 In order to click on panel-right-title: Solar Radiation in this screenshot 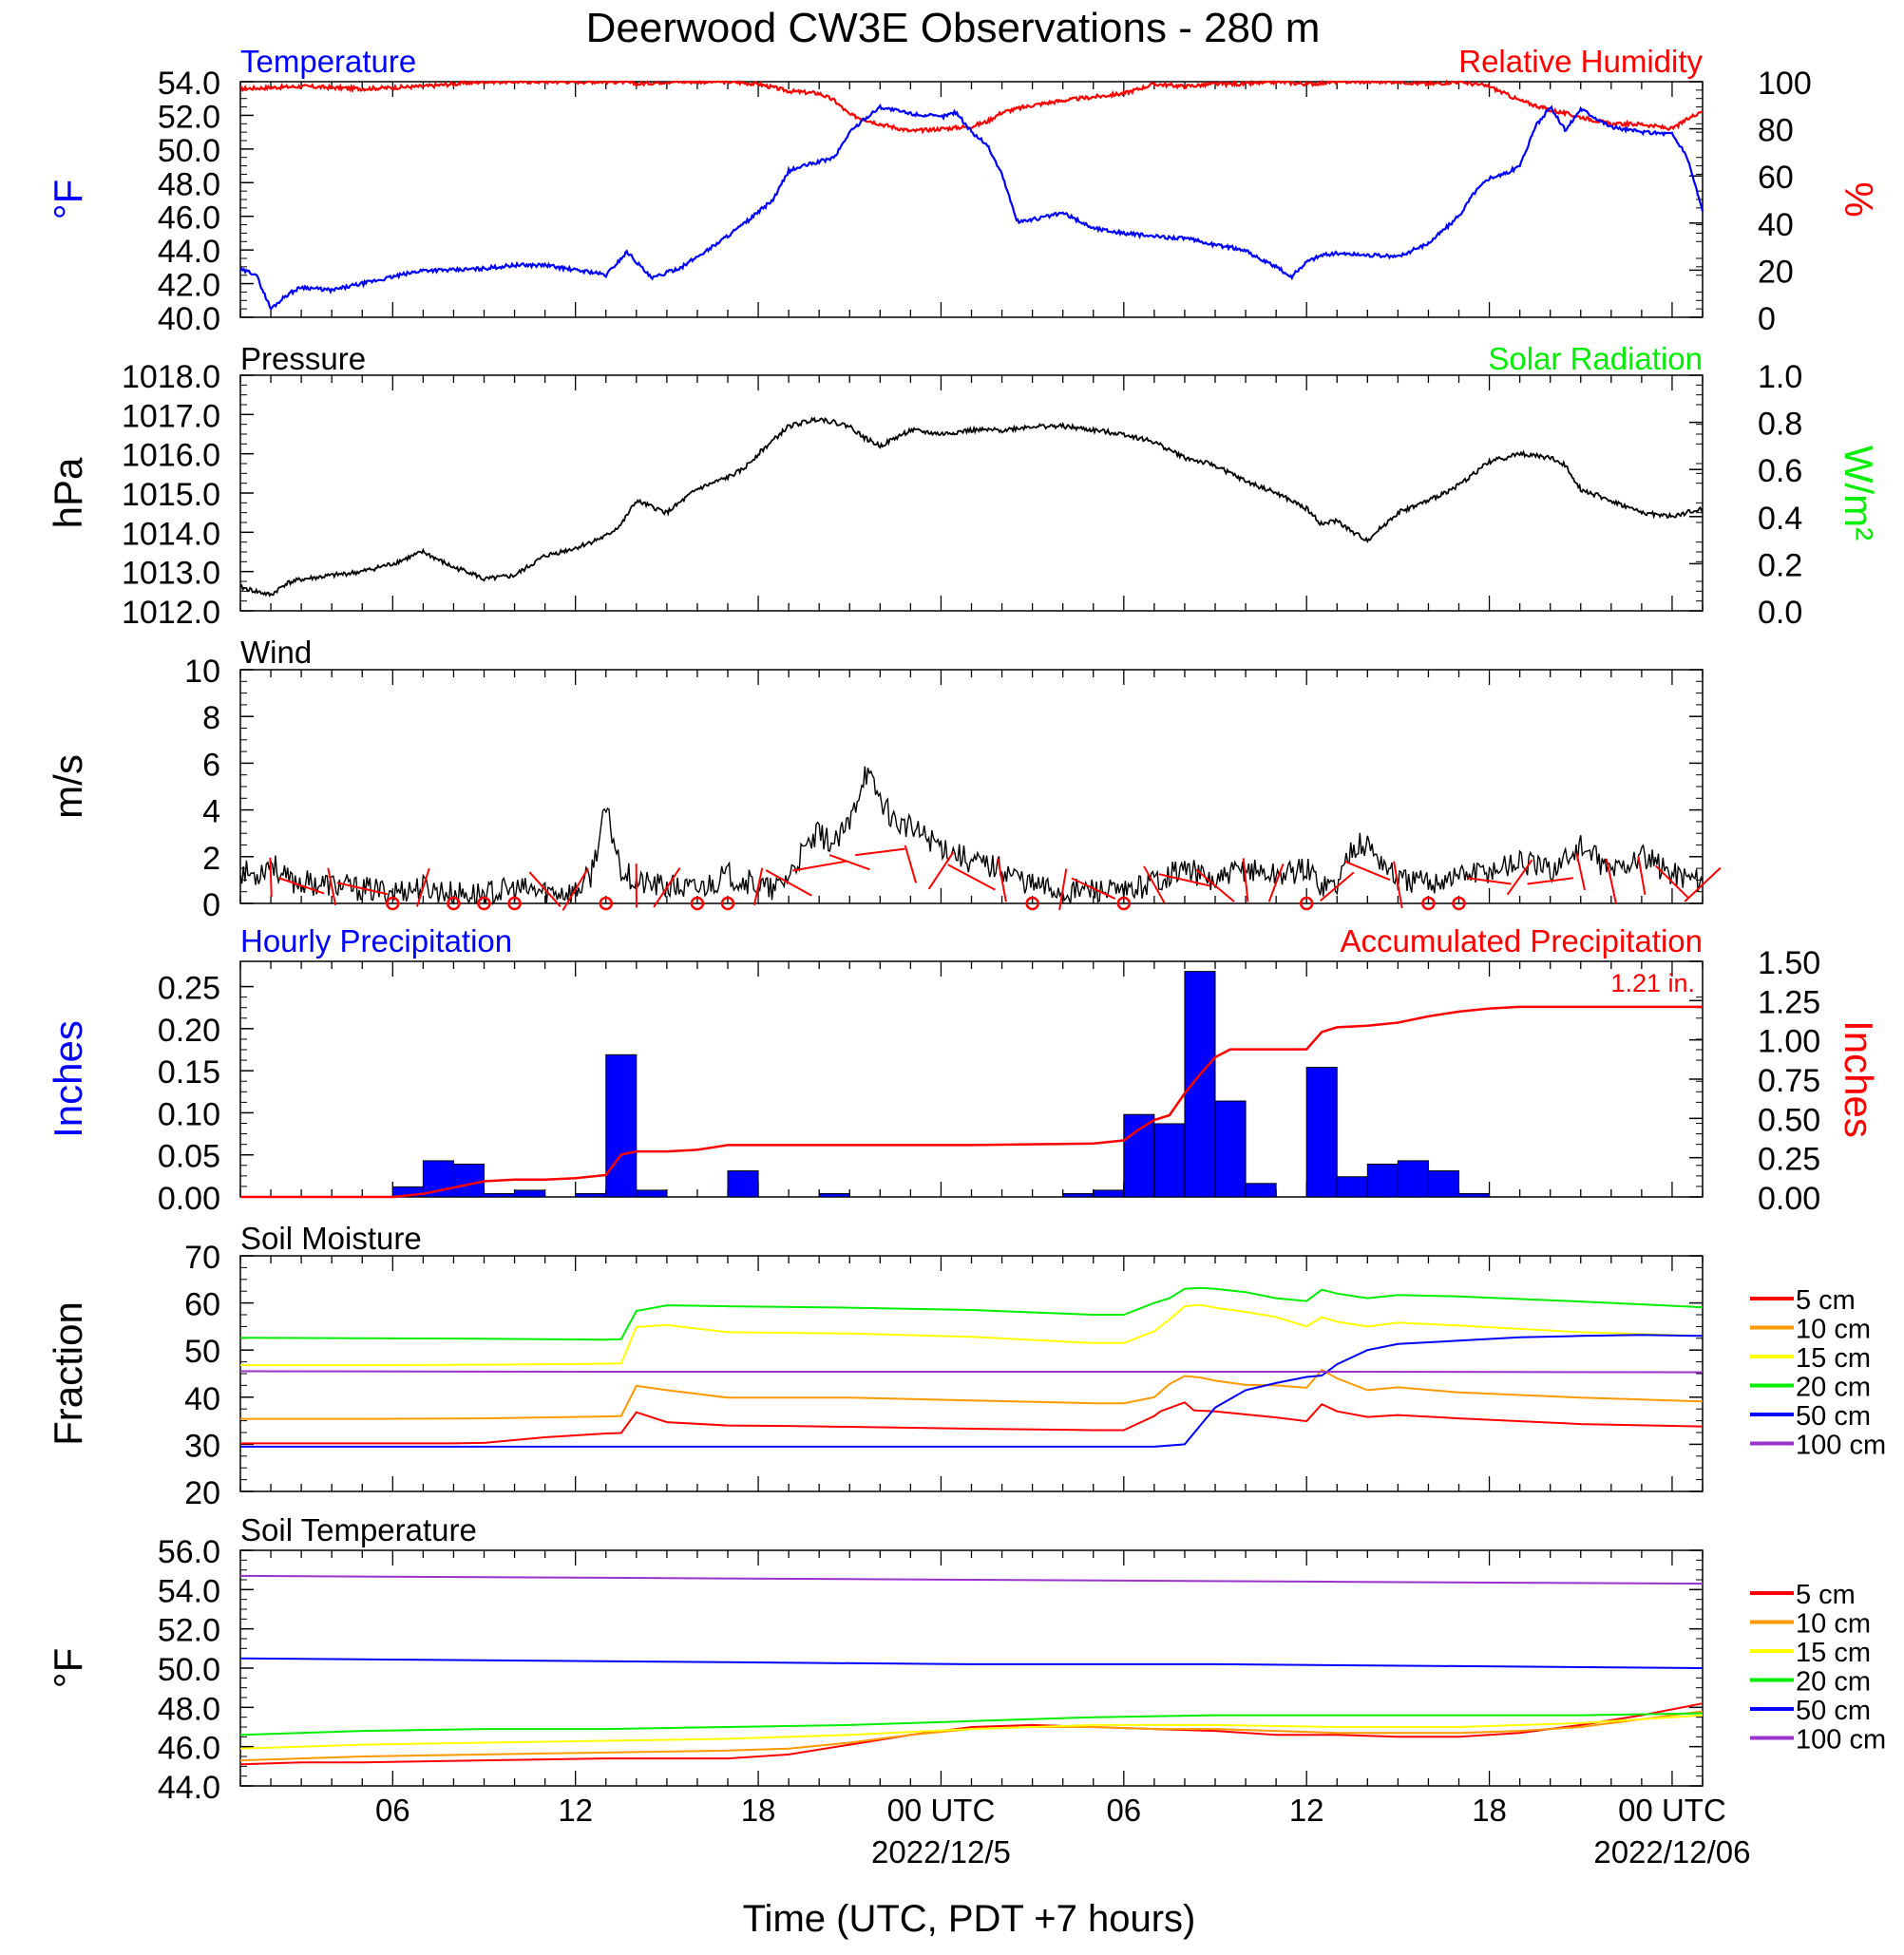, I will do `click(1596, 358)`.